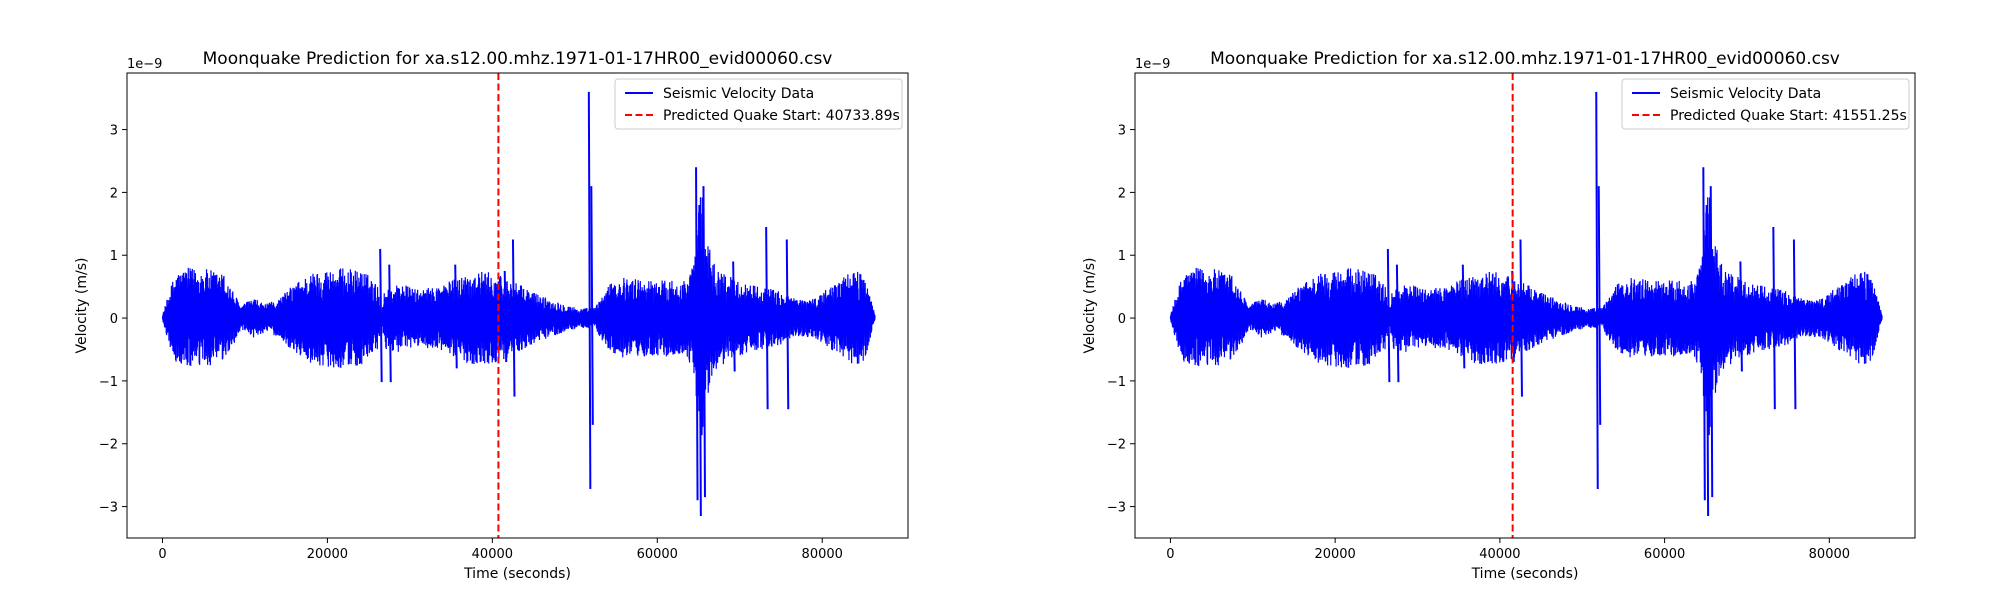 This screenshot has height=600, width=2000. Describe the element at coordinates (781, 116) in the screenshot. I see `legend-label-prediction: Predicted Quake Start: 40733.89s` at that location.